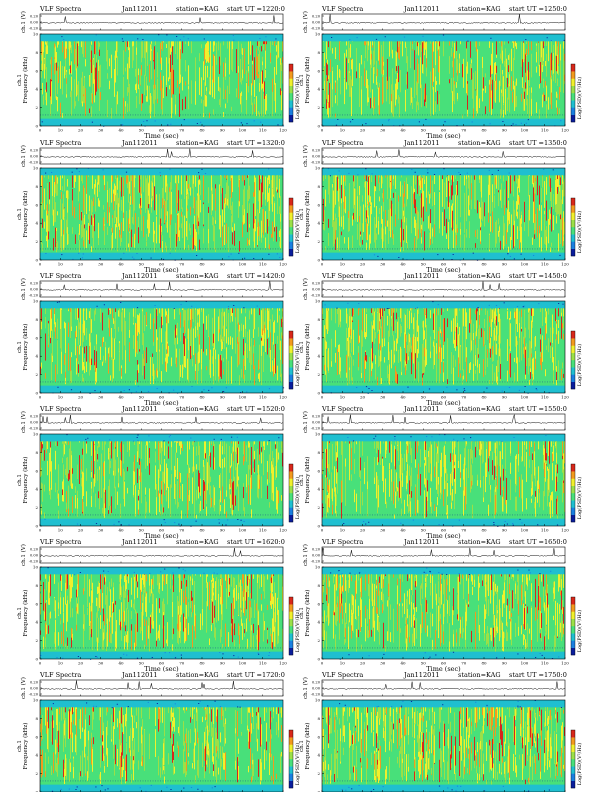 This screenshot has width=612, height=792. I want to click on time-tick-label: 60, so click(162, 397).